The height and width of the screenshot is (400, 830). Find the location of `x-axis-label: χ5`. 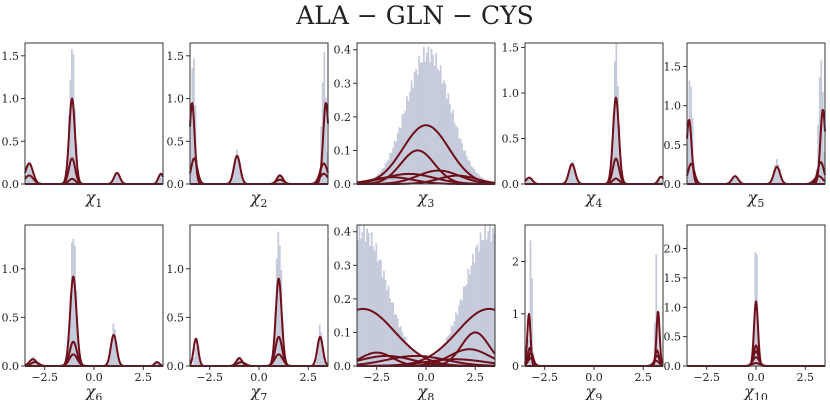

x-axis-label: χ5 is located at coordinates (756, 199).